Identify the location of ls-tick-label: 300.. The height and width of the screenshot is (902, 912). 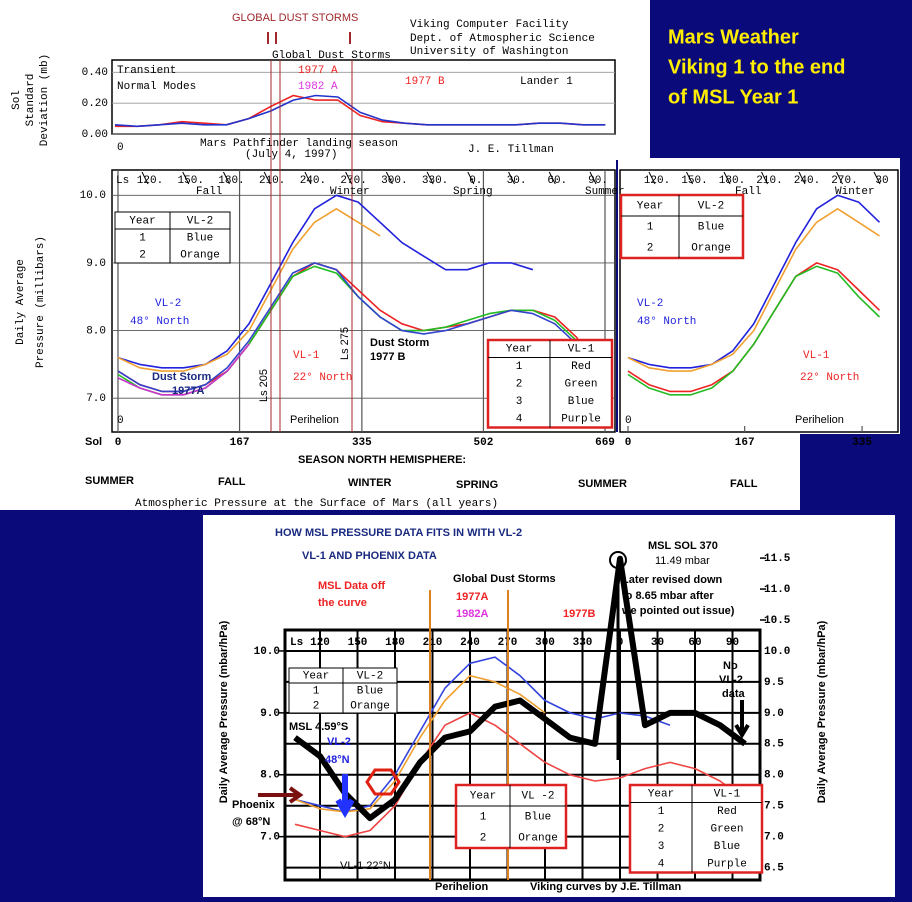
(394, 181).